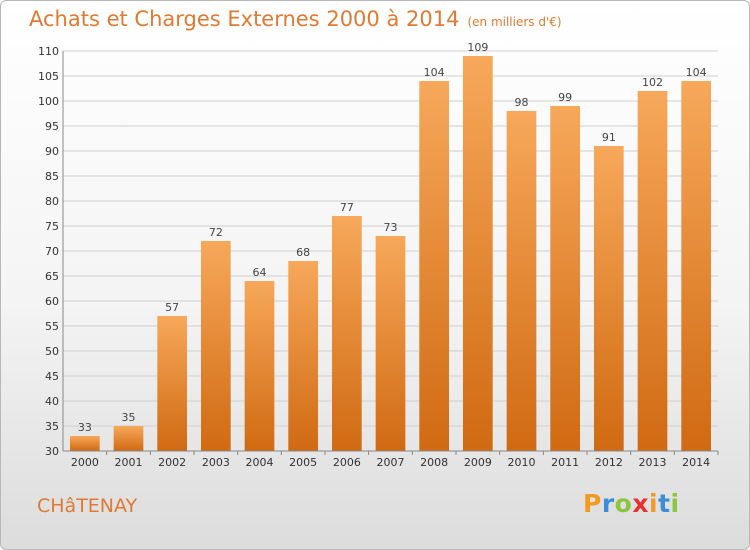 This screenshot has width=750, height=550. What do you see at coordinates (477, 253) in the screenshot?
I see `bar-2009` at bounding box center [477, 253].